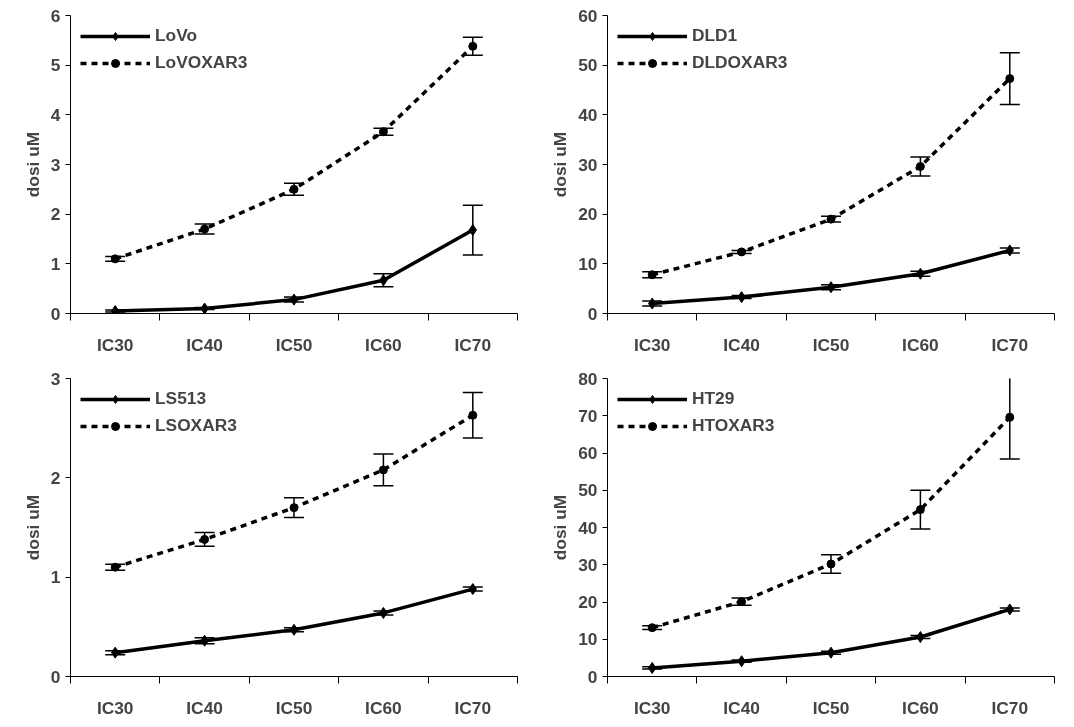 Image resolution: width=1074 pixels, height=727 pixels. What do you see at coordinates (733, 425) in the screenshot?
I see `legend-label: HTOXAR3` at bounding box center [733, 425].